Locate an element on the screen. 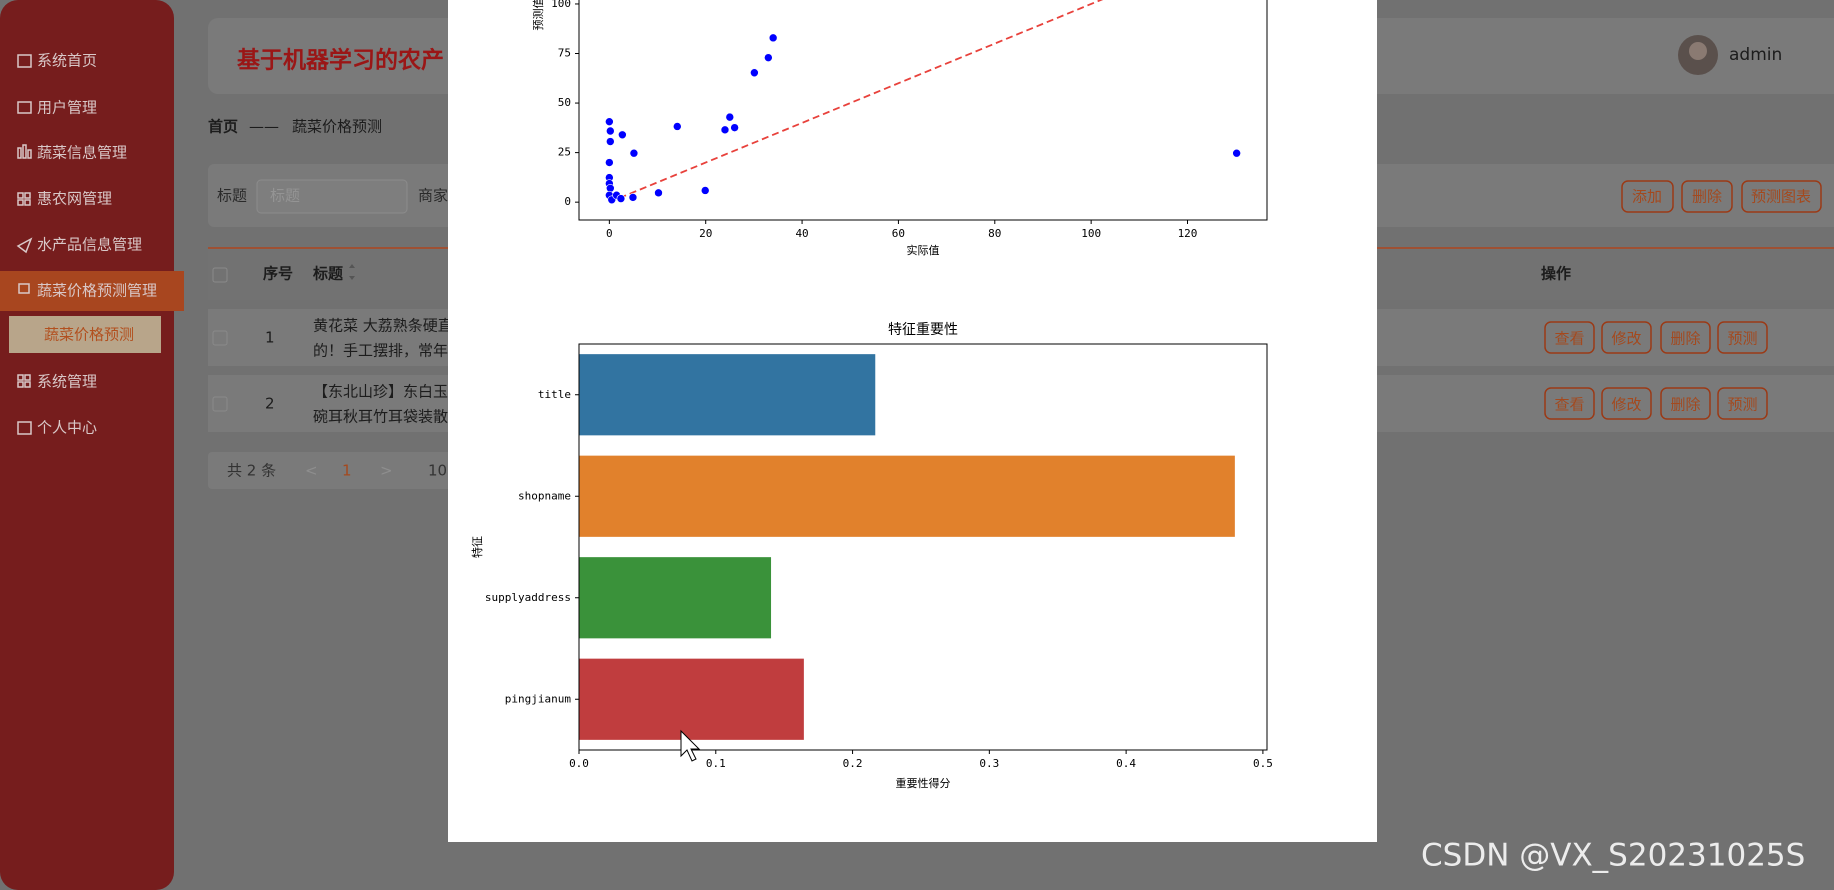 The height and width of the screenshot is (890, 1834). submenu-item: 蔬菜价格预测 is located at coordinates (89, 335).